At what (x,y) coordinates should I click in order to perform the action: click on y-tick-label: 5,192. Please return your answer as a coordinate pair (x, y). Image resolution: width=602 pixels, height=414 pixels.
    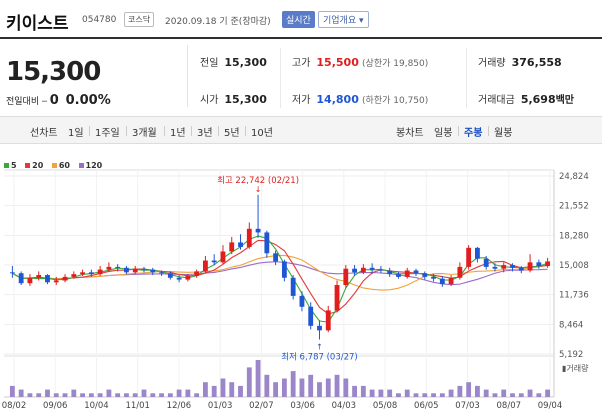
    Looking at the image, I should click on (571, 355).